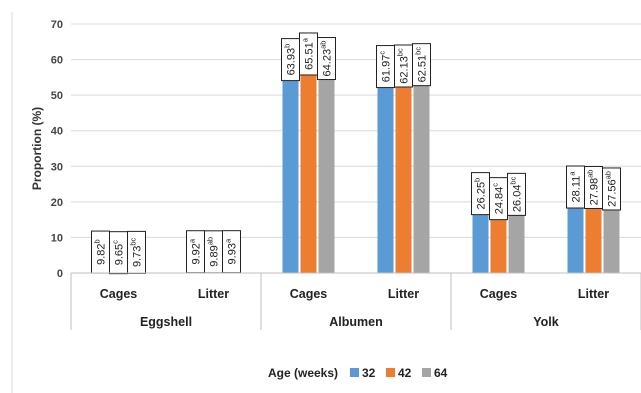 Image resolution: width=641 pixels, height=393 pixels. What do you see at coordinates (575, 187) in the screenshot?
I see `data-label: 28.11a` at bounding box center [575, 187].